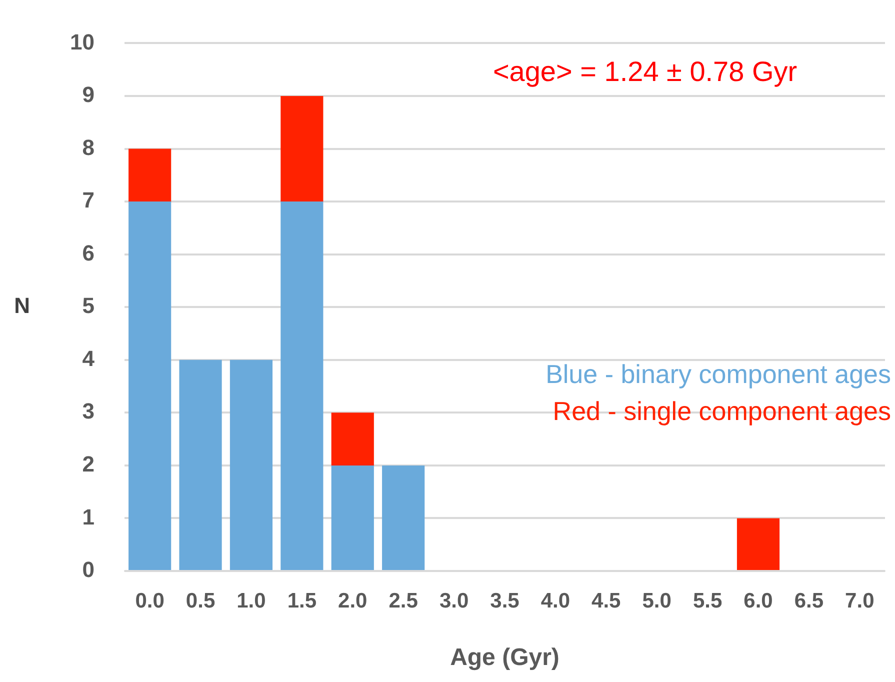 The height and width of the screenshot is (682, 895). I want to click on x-tick-label: 1.0, so click(251, 600).